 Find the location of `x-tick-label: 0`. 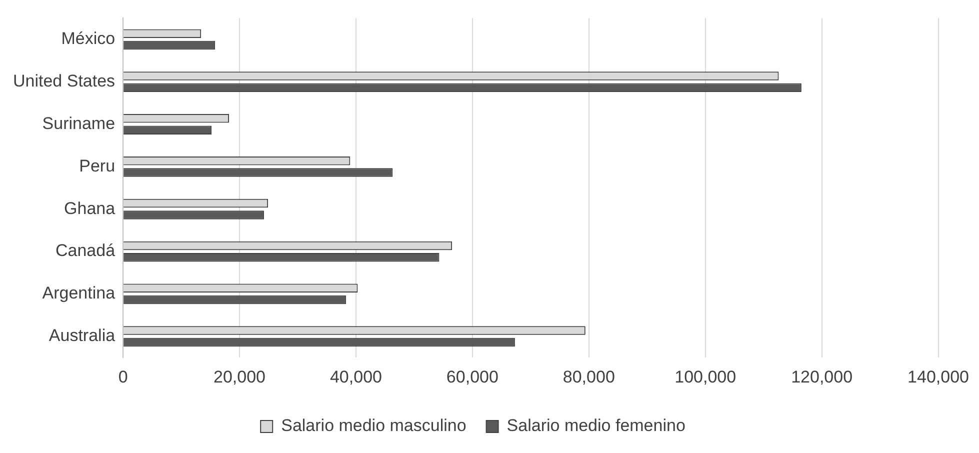

x-tick-label: 0 is located at coordinates (123, 376).